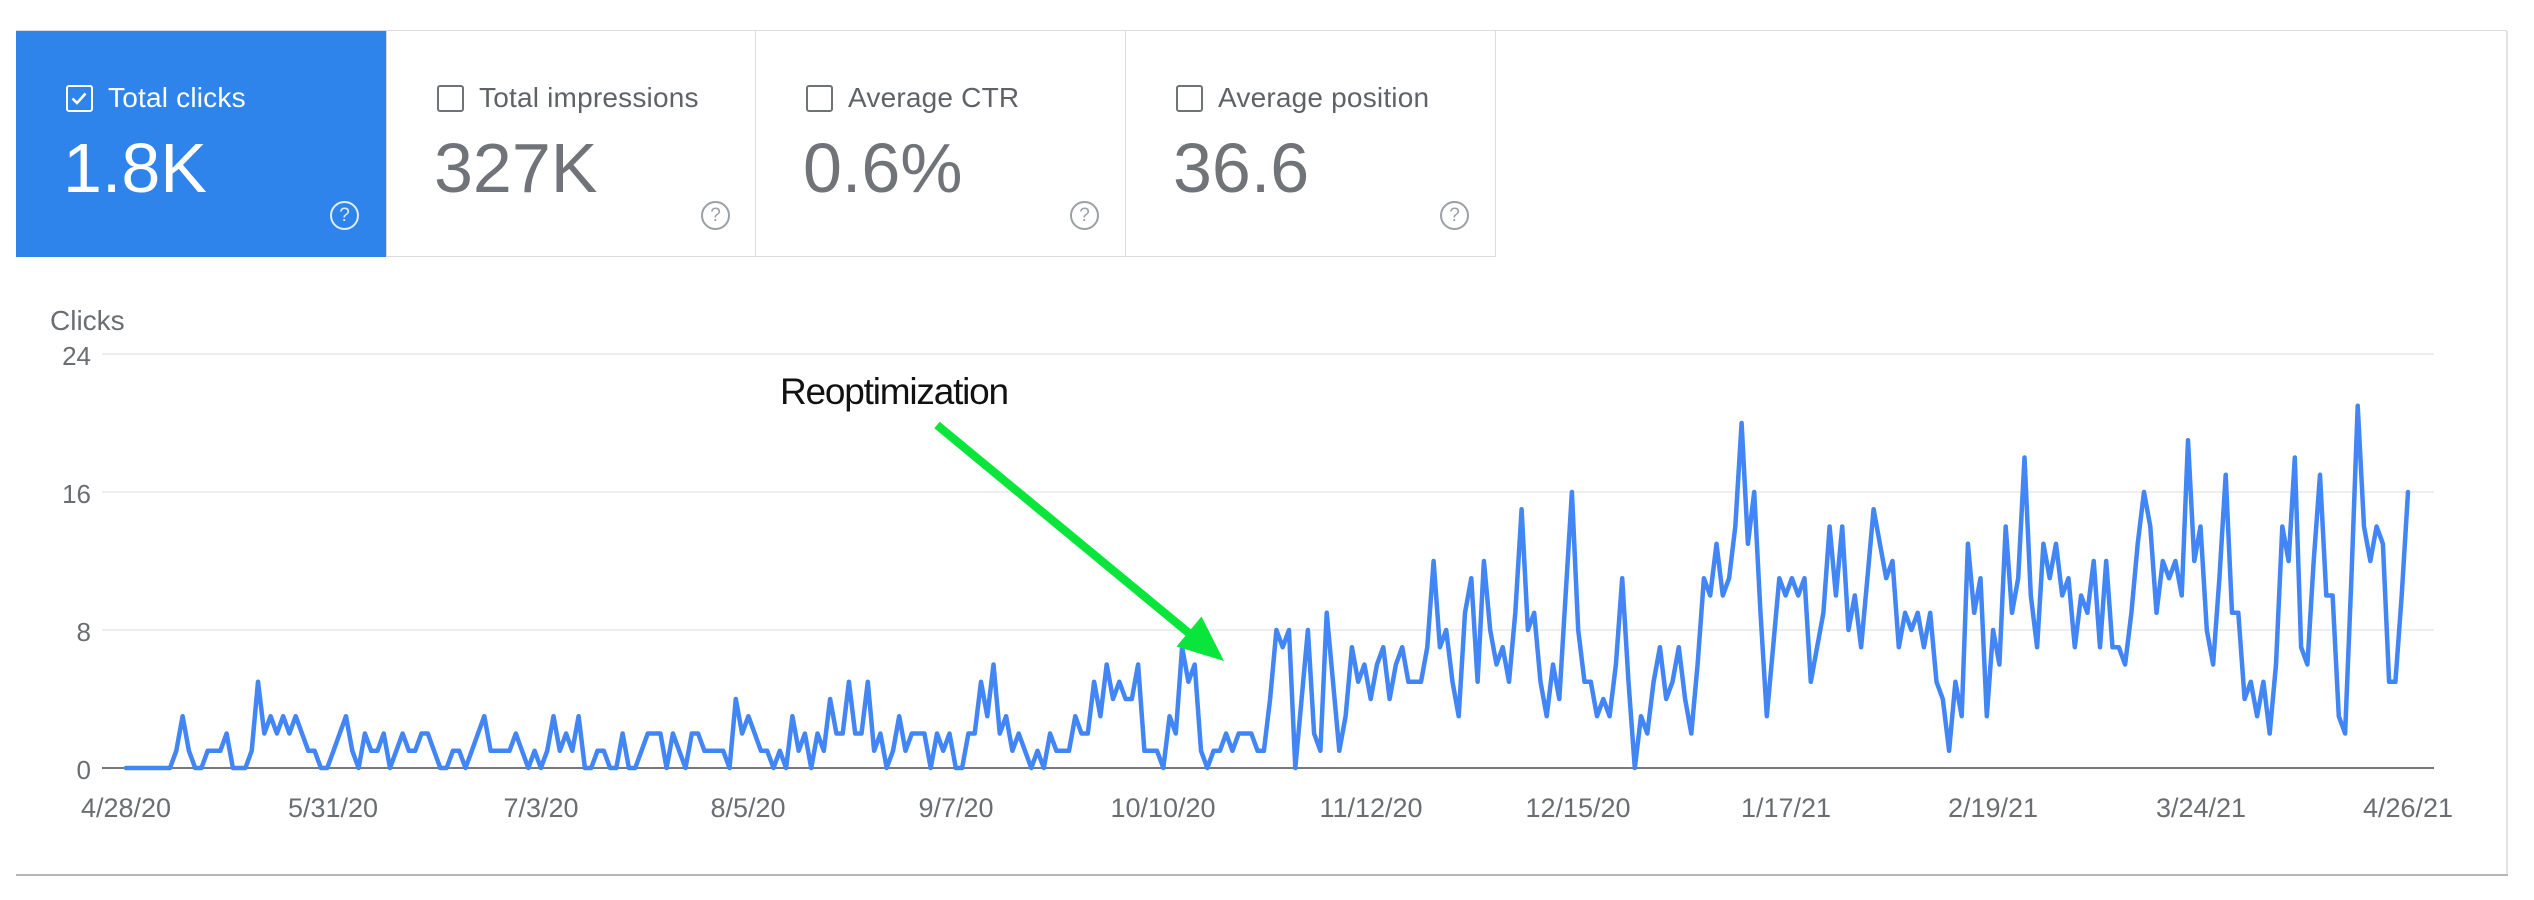  I want to click on svg-text: 11/12/20, so click(1370, 808).